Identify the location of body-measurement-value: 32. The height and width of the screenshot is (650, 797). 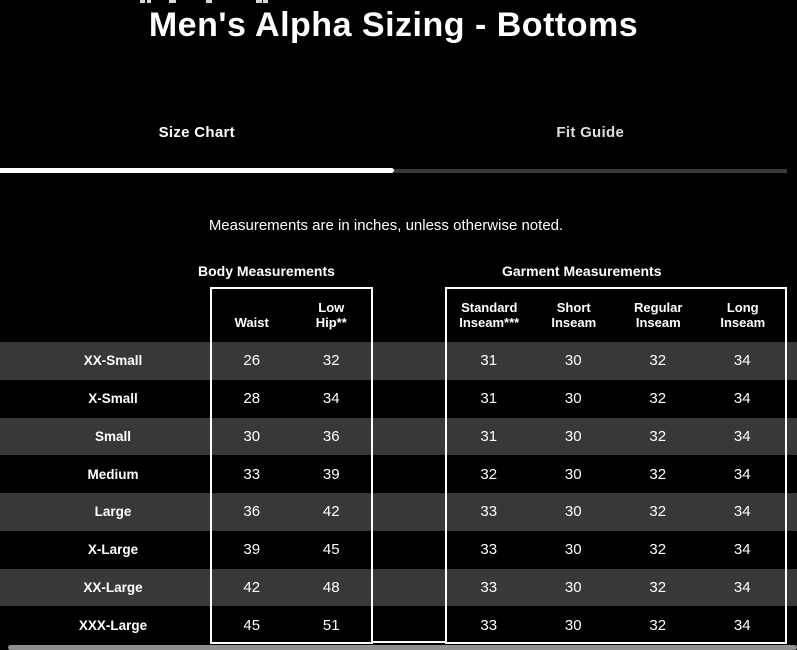
(331, 361).